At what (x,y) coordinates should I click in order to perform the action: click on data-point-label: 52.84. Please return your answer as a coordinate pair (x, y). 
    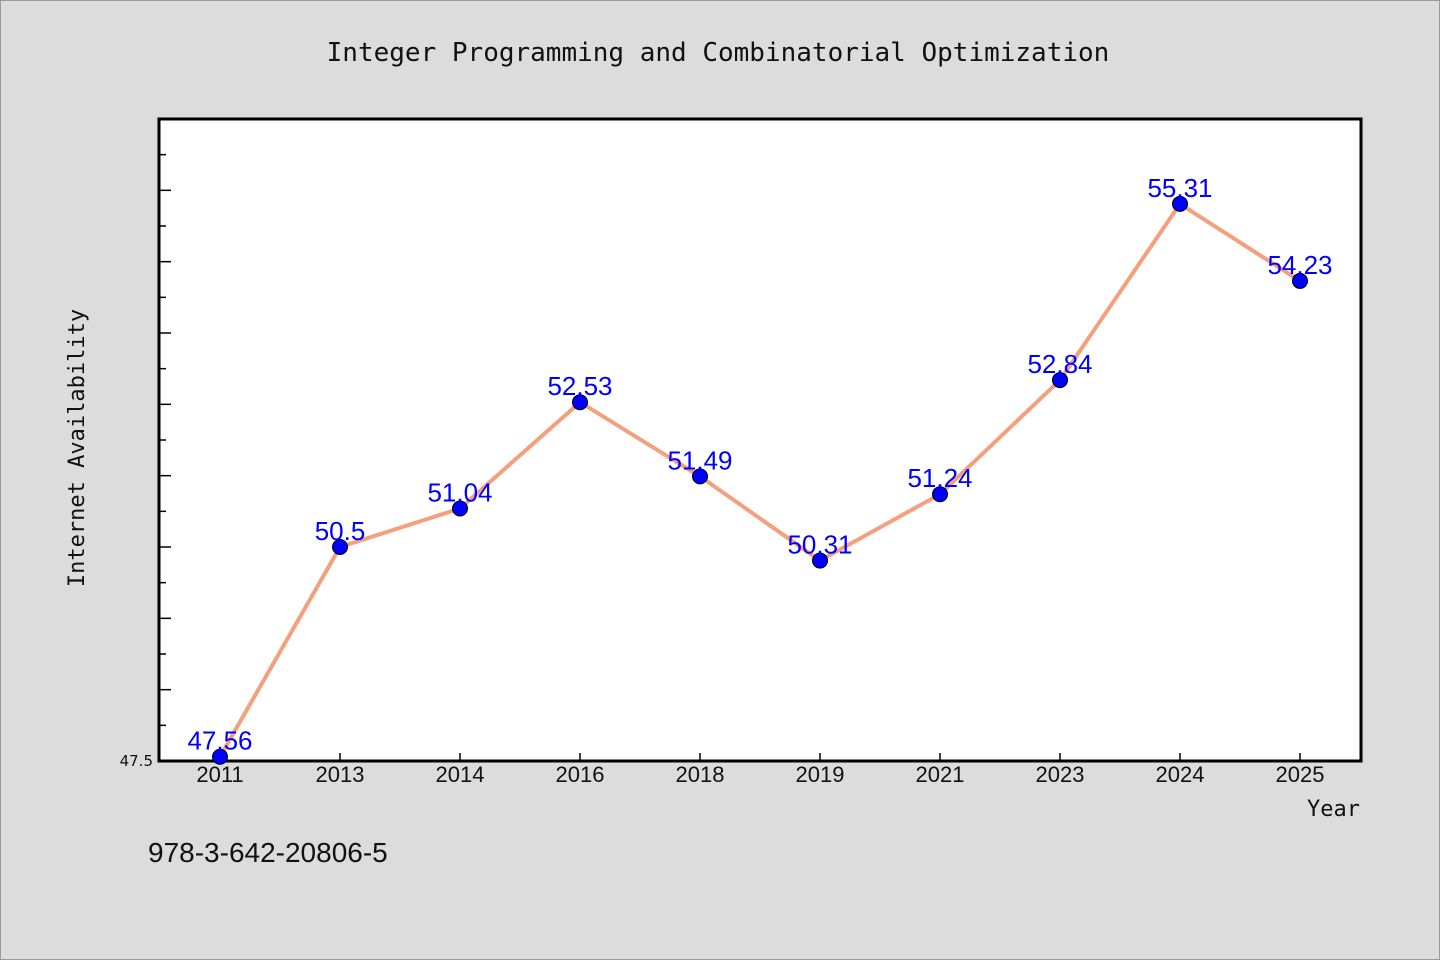
    Looking at the image, I should click on (1059, 364).